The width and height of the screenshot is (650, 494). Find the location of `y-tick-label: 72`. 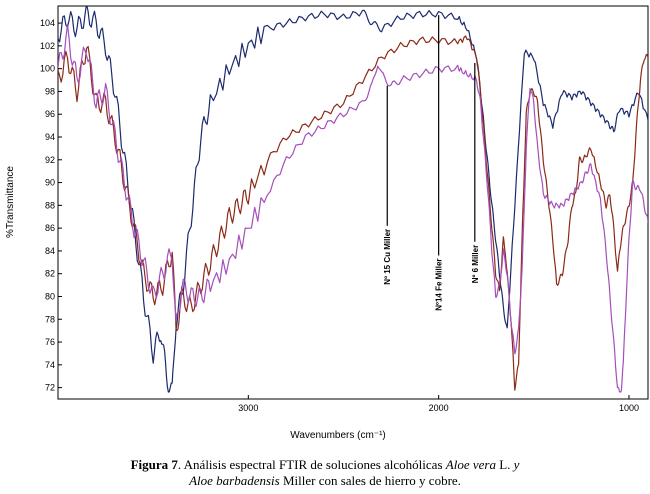

y-tick-label: 72 is located at coordinates (50, 388).